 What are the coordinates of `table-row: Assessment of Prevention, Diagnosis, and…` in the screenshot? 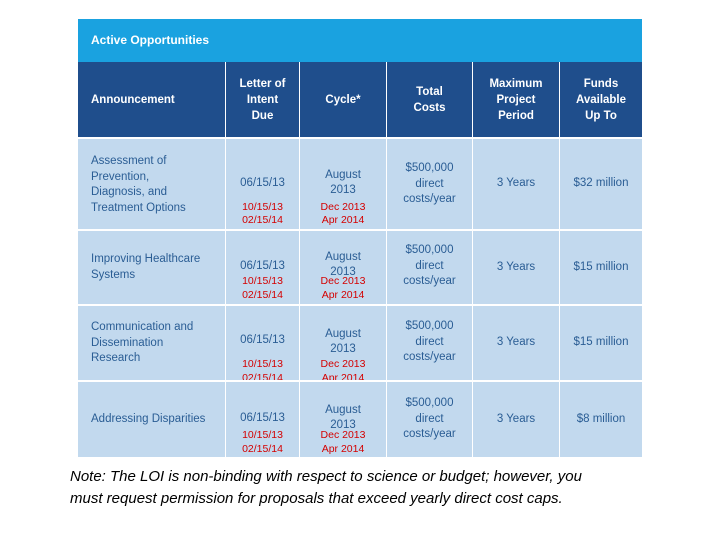 It's located at (360, 184).